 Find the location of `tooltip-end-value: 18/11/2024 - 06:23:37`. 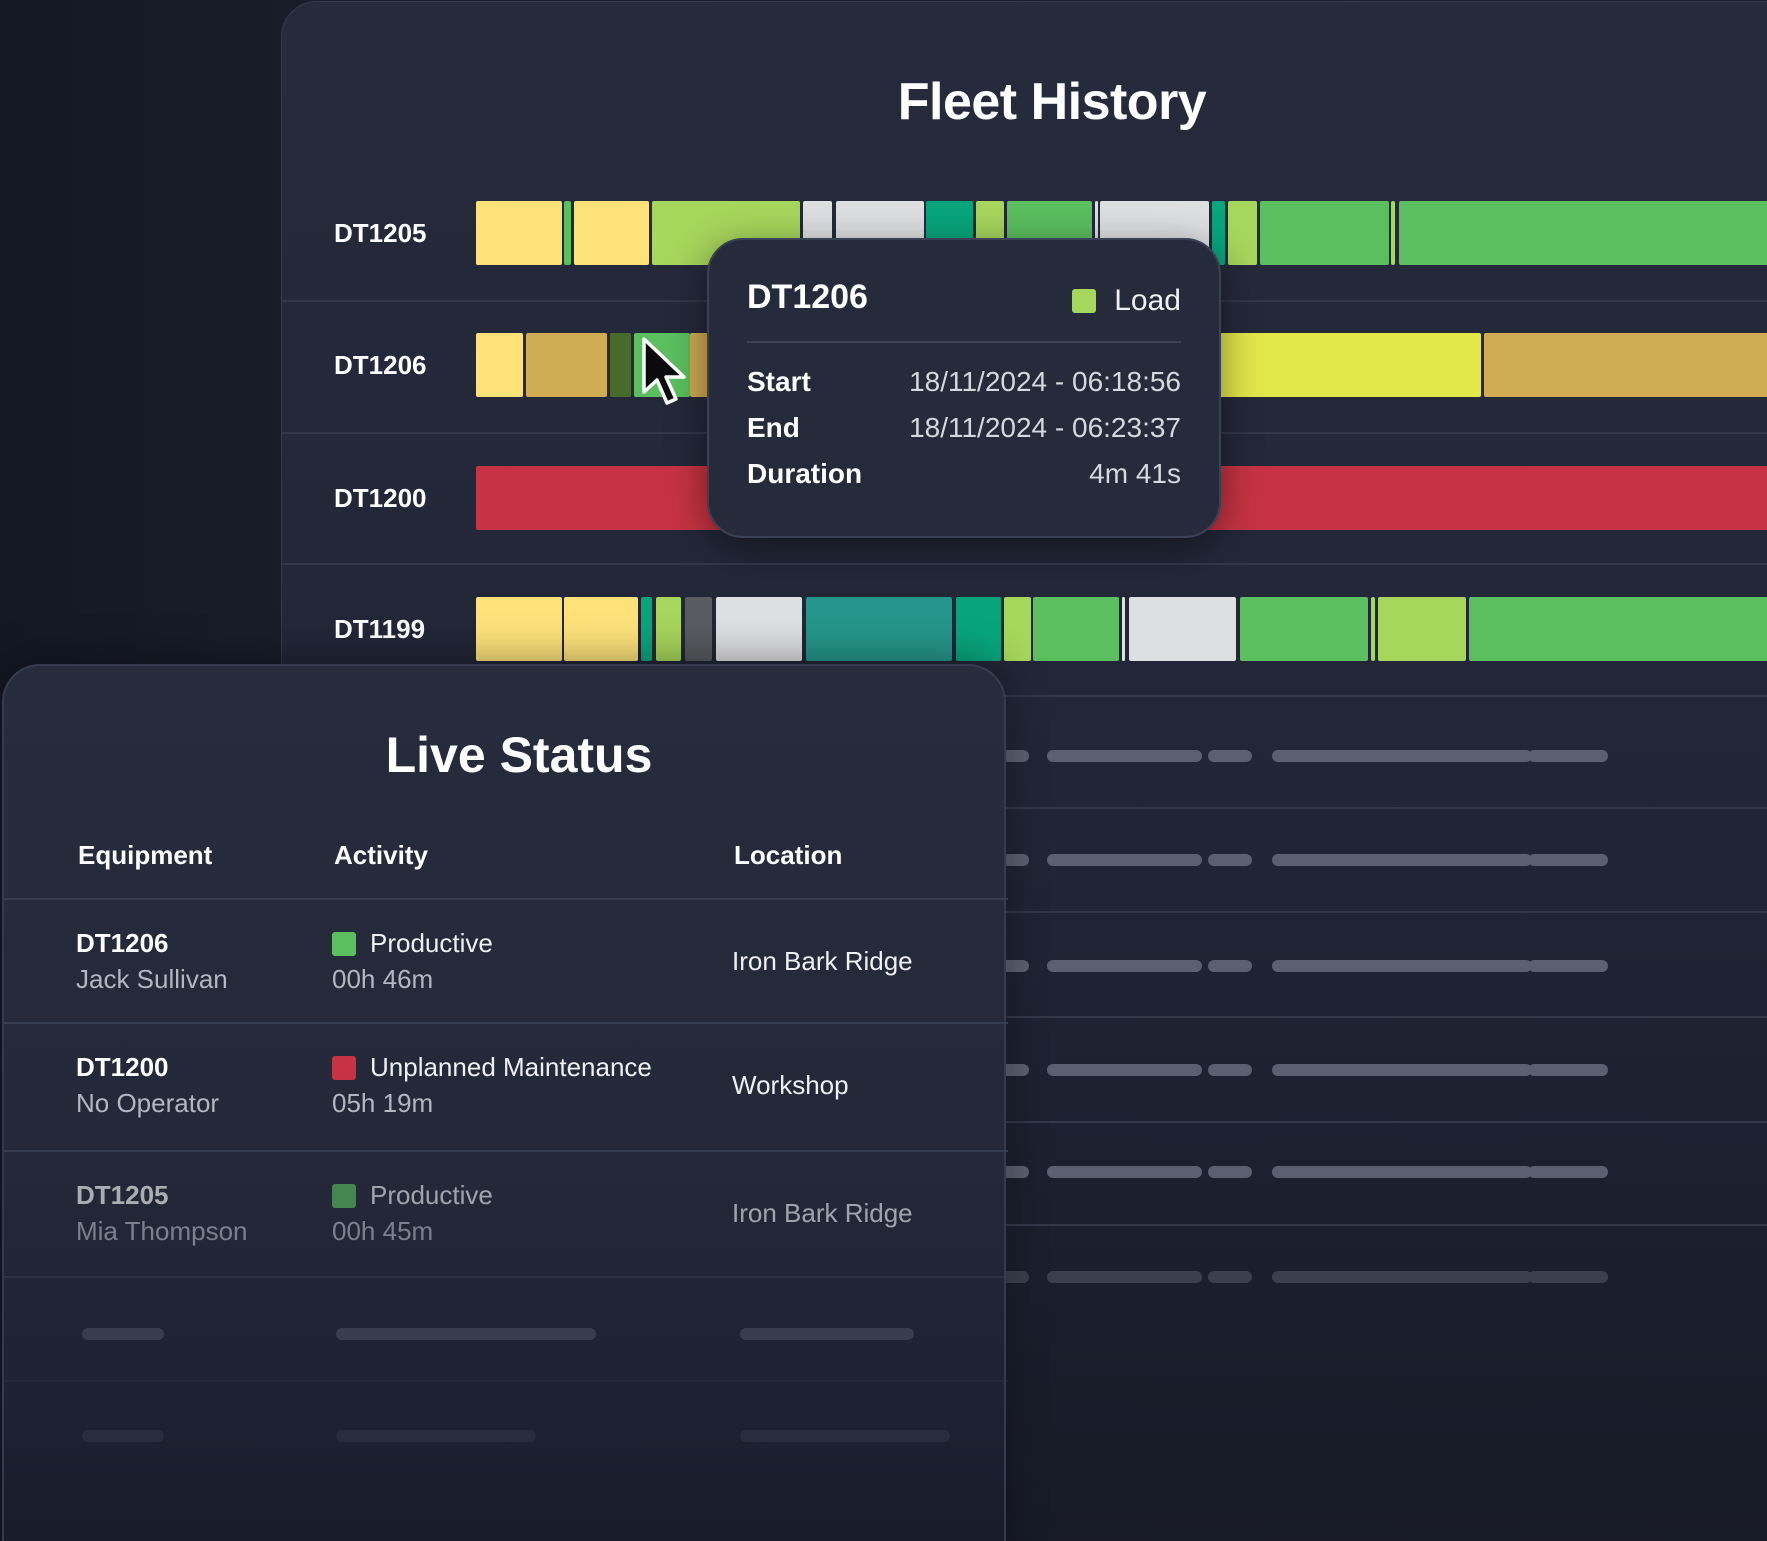

tooltip-end-value: 18/11/2024 - 06:23:37 is located at coordinates (1045, 427).